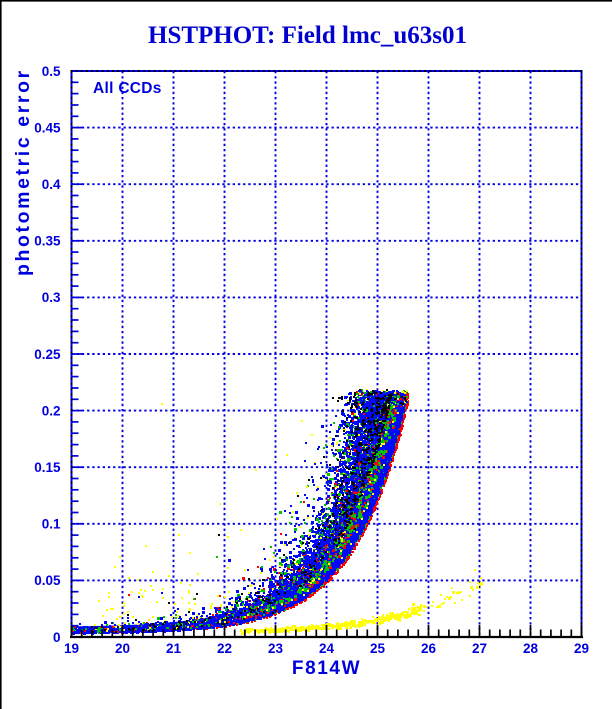 The width and height of the screenshot is (612, 709). Describe the element at coordinates (51, 410) in the screenshot. I see `svg-text: 0.2` at that location.